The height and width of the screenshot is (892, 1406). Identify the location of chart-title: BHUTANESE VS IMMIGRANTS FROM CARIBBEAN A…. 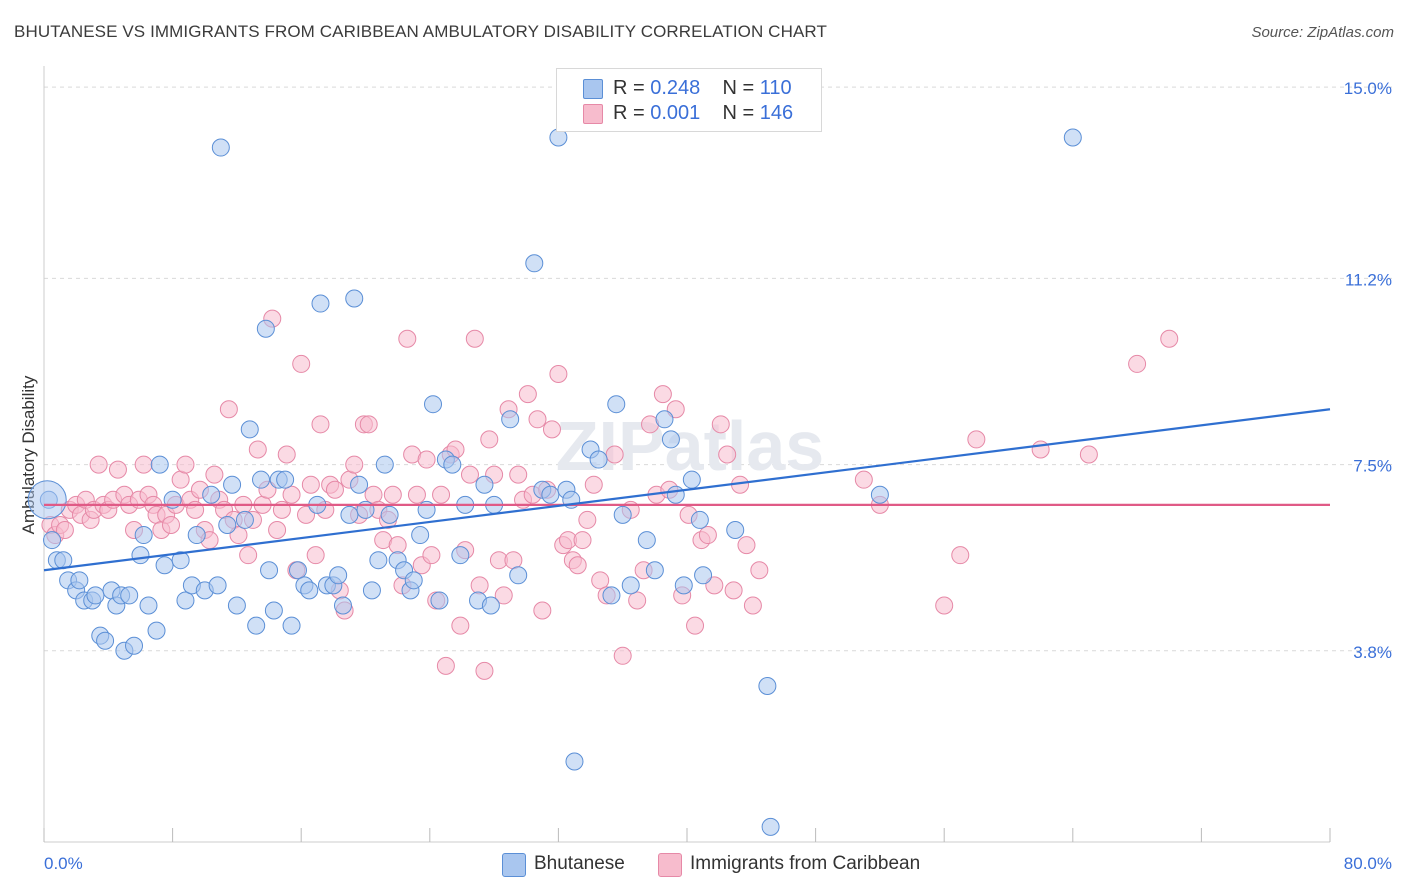
(420, 31).